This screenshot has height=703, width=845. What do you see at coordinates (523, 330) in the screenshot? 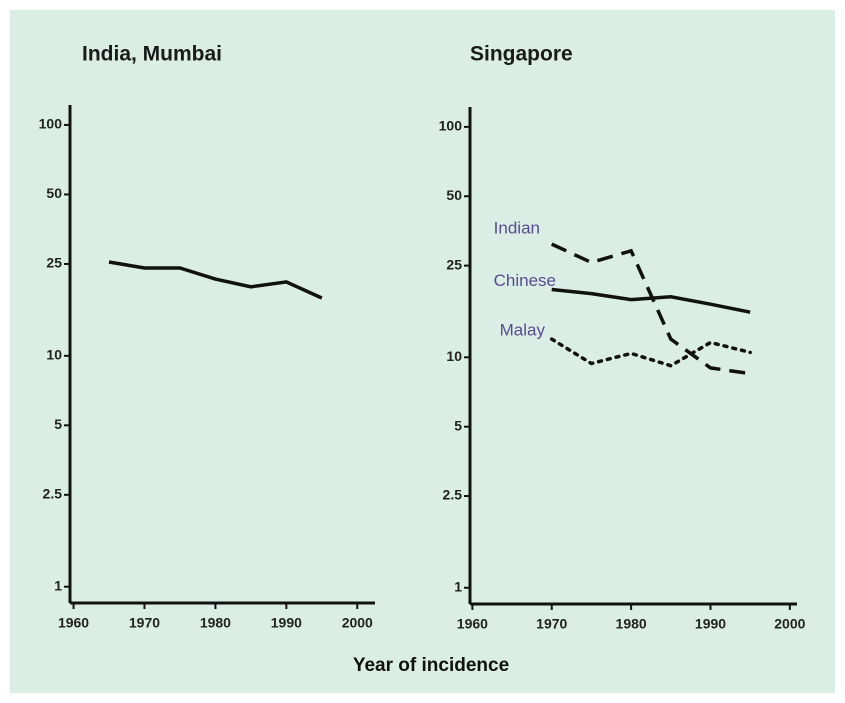
I see `series-label: Malay` at bounding box center [523, 330].